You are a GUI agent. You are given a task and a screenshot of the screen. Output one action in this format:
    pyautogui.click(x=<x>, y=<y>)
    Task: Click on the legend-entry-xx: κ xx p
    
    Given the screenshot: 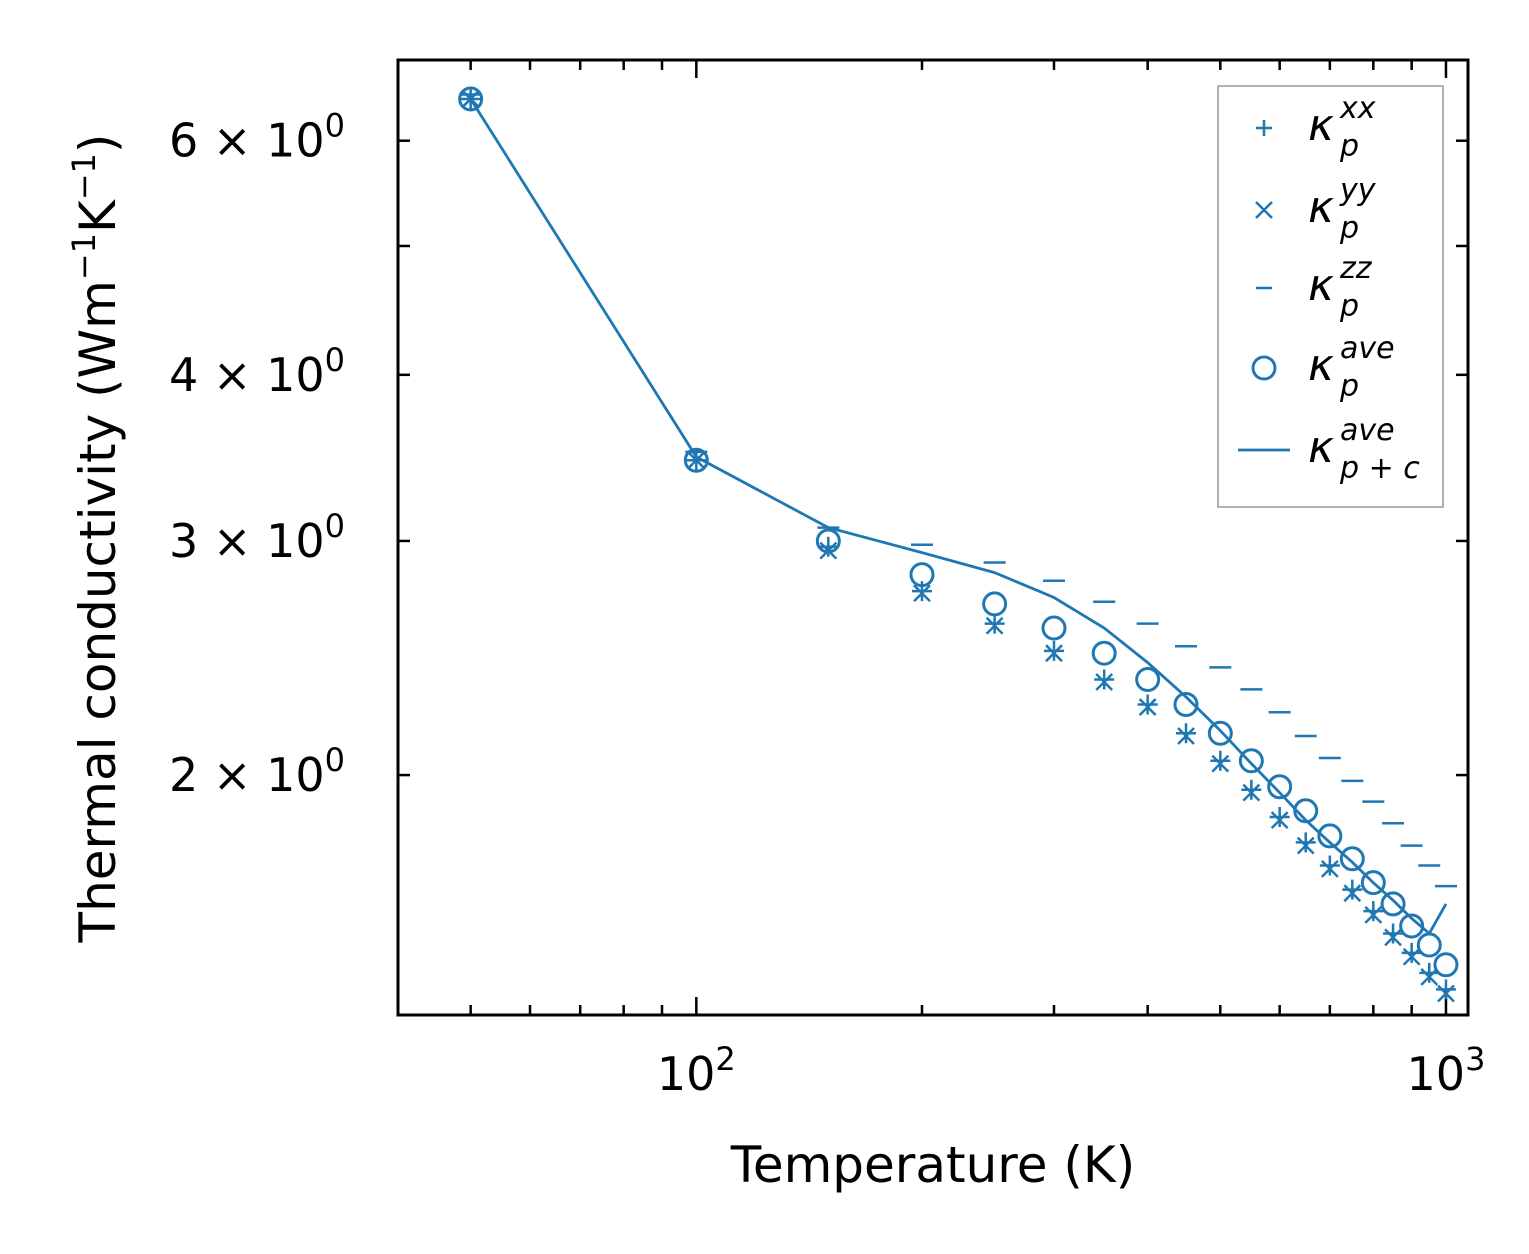 What is the action you would take?
    pyautogui.click(x=1316, y=127)
    